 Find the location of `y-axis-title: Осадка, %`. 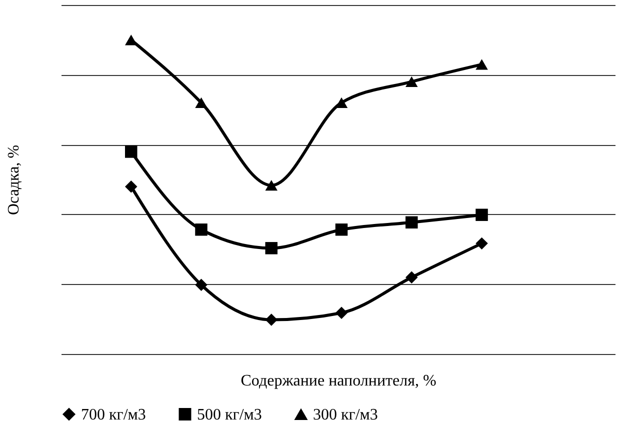

y-axis-title: Осадка, % is located at coordinates (14, 180).